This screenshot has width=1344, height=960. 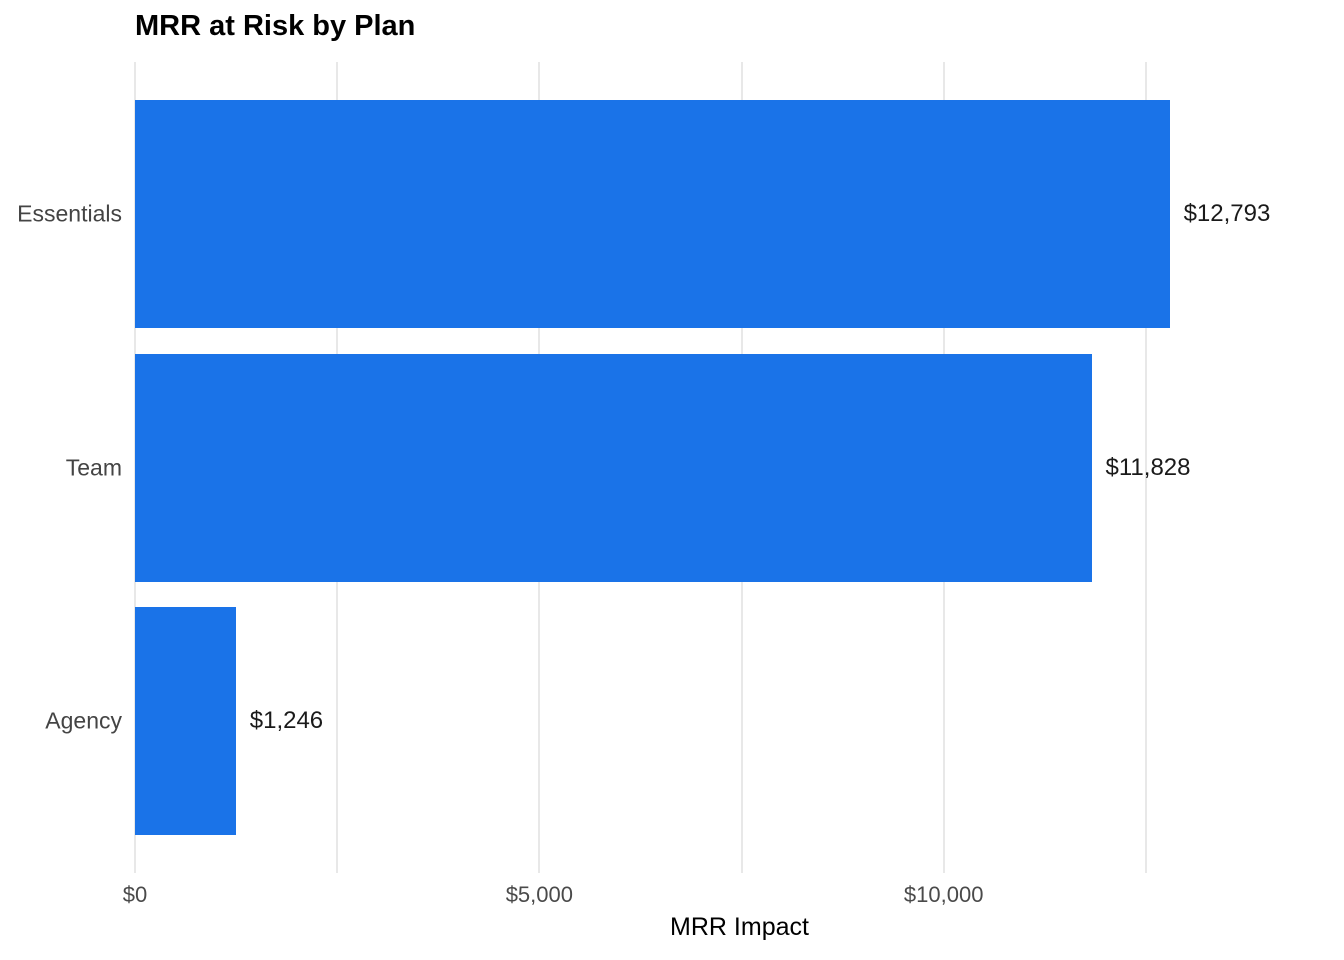 I want to click on x-tick-label: $10,000, so click(x=943, y=894).